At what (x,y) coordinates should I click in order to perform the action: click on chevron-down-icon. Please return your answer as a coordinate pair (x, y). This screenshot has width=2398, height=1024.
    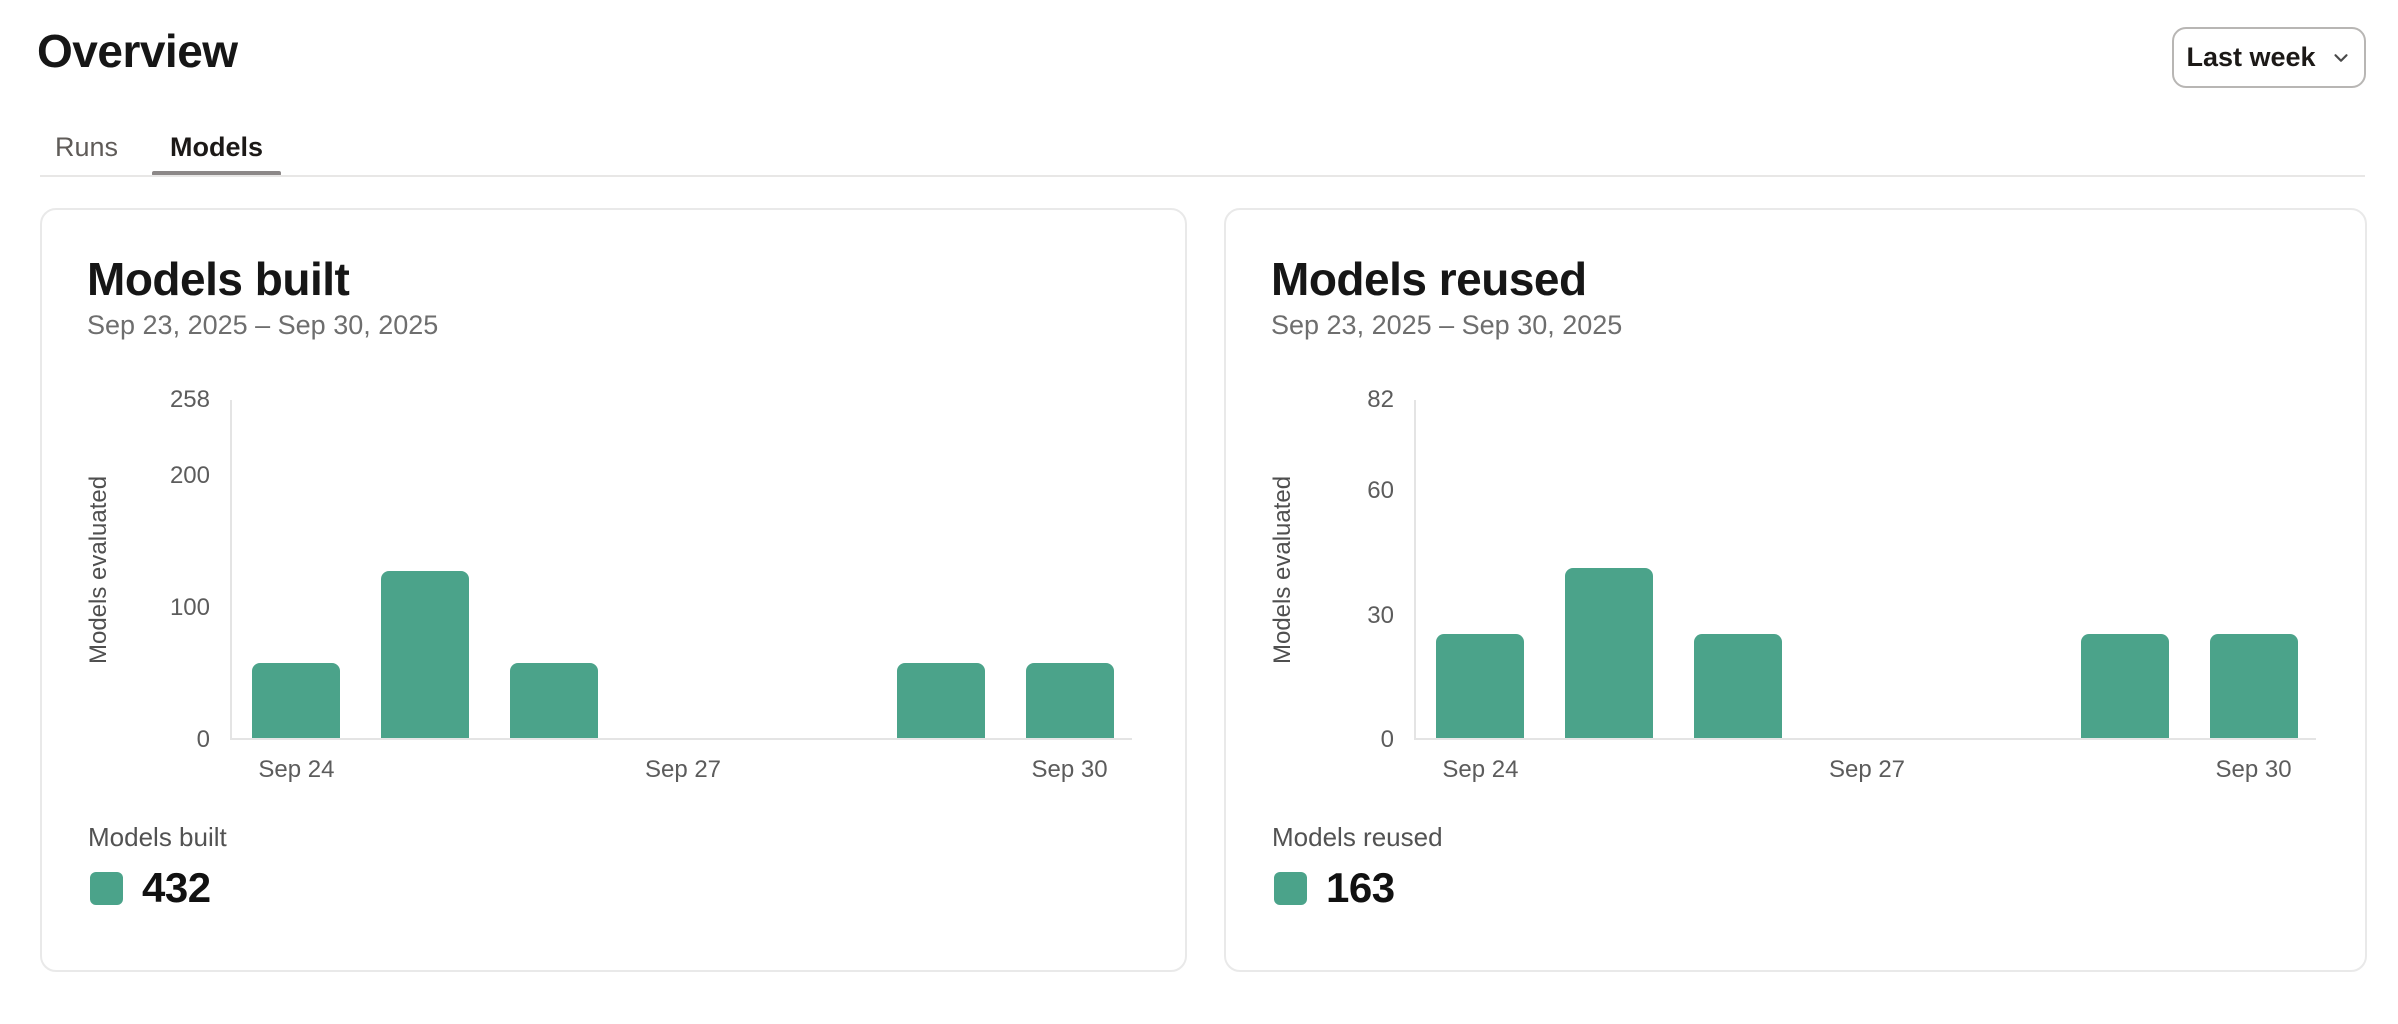
    Looking at the image, I should click on (2341, 58).